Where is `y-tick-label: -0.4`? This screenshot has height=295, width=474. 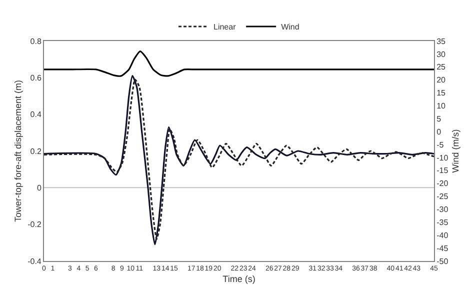
y-tick-label: -0.4 is located at coordinates (35, 261).